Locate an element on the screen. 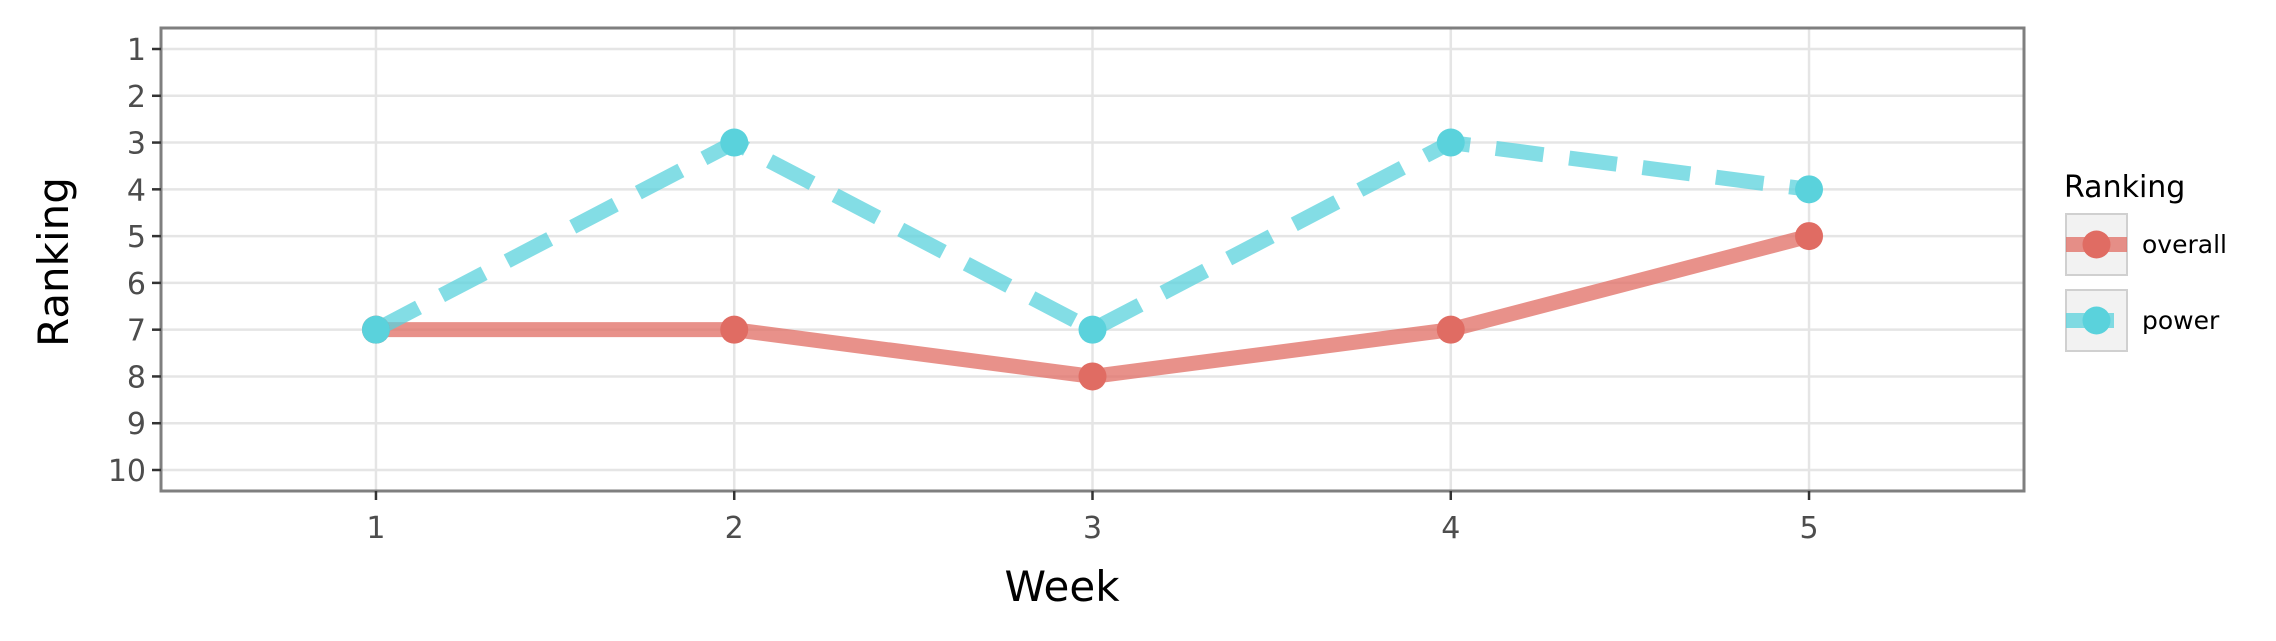 This screenshot has width=2276, height=641. x-tick-label: 5 is located at coordinates (1808, 528).